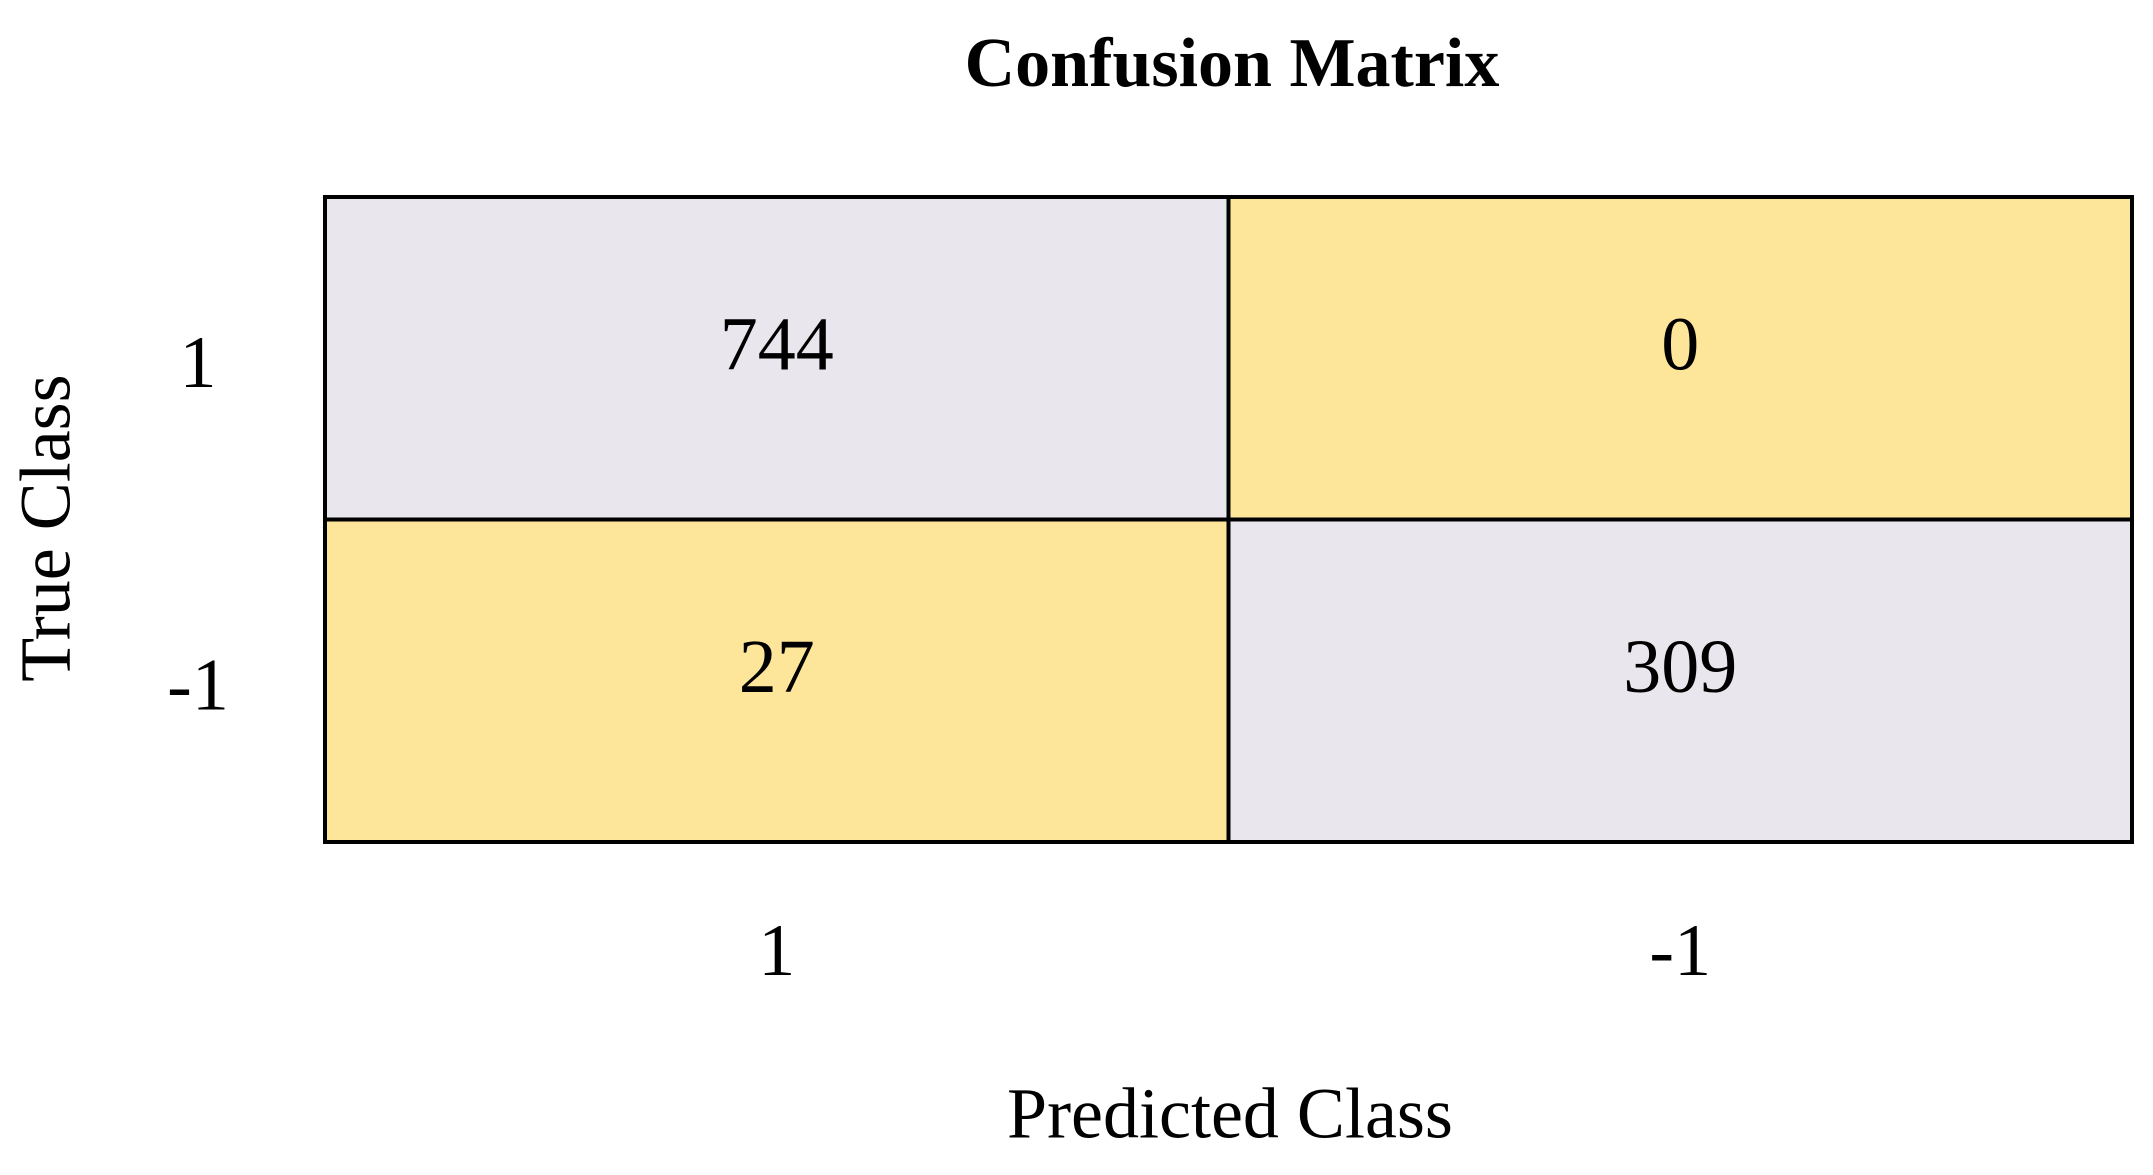 The height and width of the screenshot is (1175, 2153). What do you see at coordinates (1680, 667) in the screenshot?
I see `cell-label: 309` at bounding box center [1680, 667].